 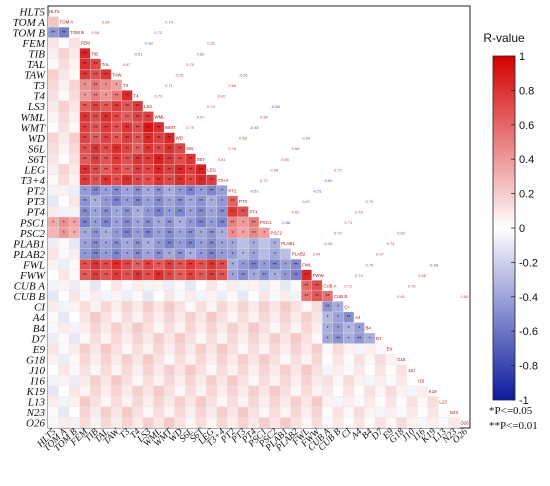 What do you see at coordinates (33, 44) in the screenshot?
I see `row-label: FEM` at bounding box center [33, 44].